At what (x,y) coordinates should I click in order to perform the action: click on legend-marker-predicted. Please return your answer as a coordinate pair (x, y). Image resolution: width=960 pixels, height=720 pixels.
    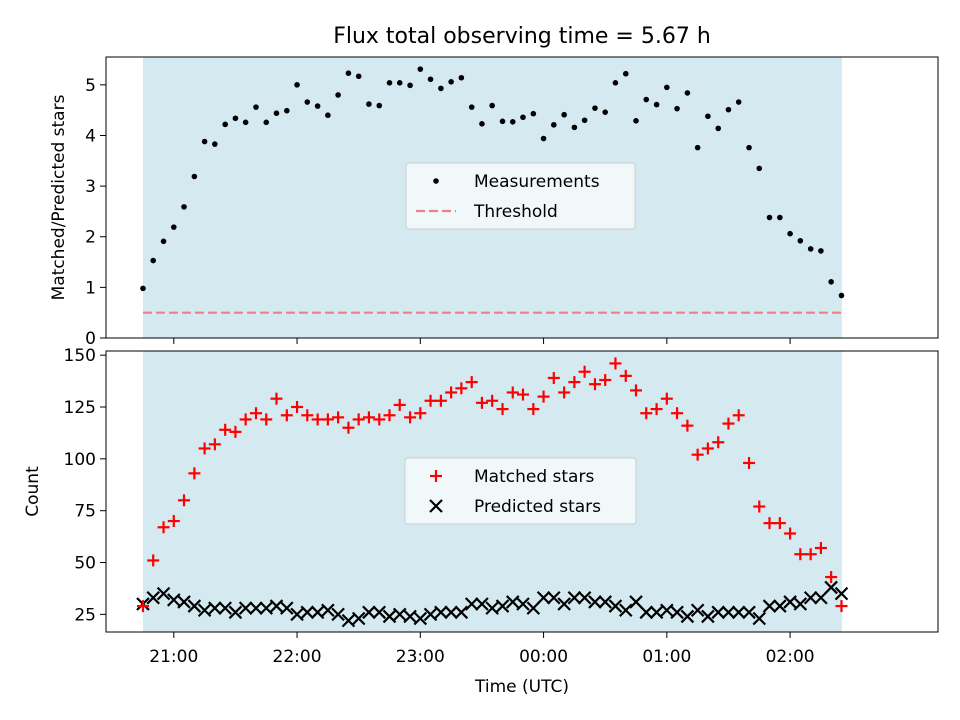
    Looking at the image, I should click on (436, 506).